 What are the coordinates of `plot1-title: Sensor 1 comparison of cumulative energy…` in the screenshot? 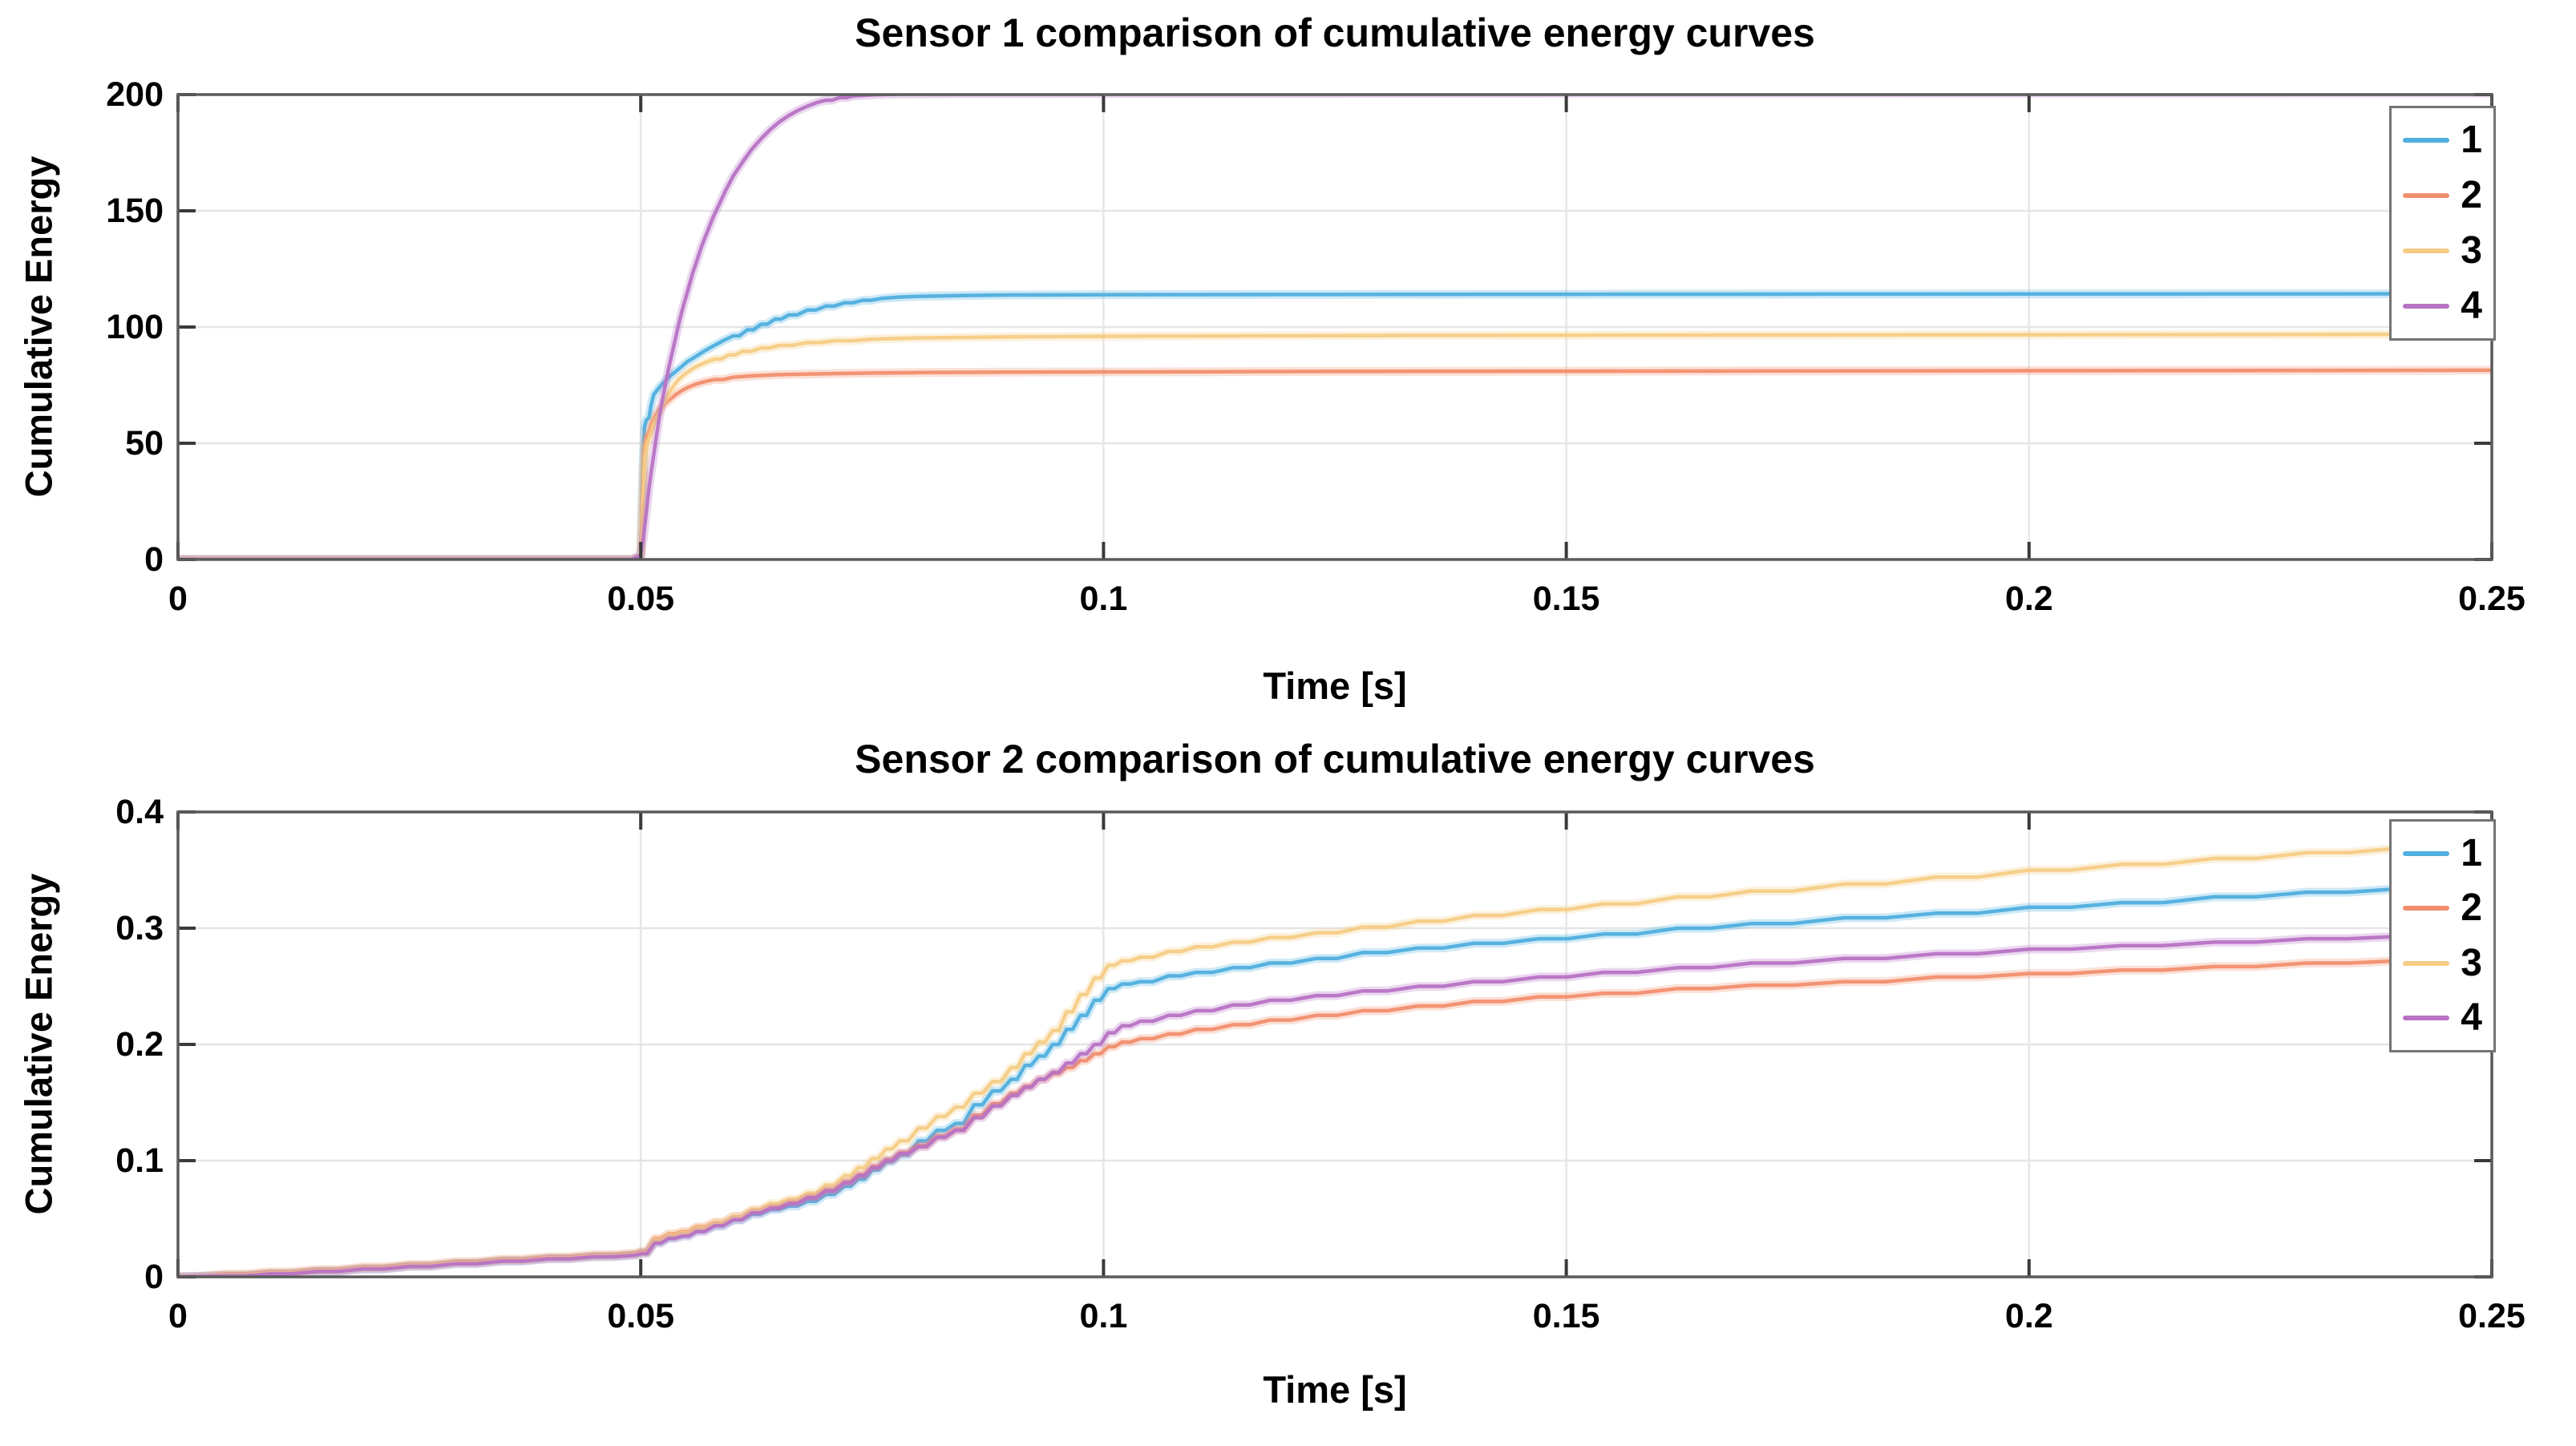 It's located at (1335, 32).